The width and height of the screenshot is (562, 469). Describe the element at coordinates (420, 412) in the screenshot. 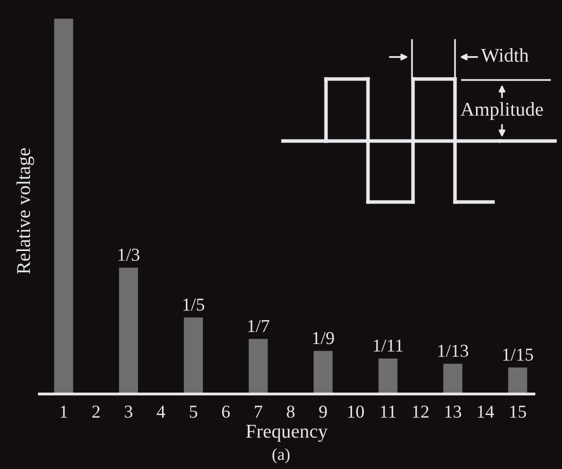

I see `x-tick-label: 12` at that location.